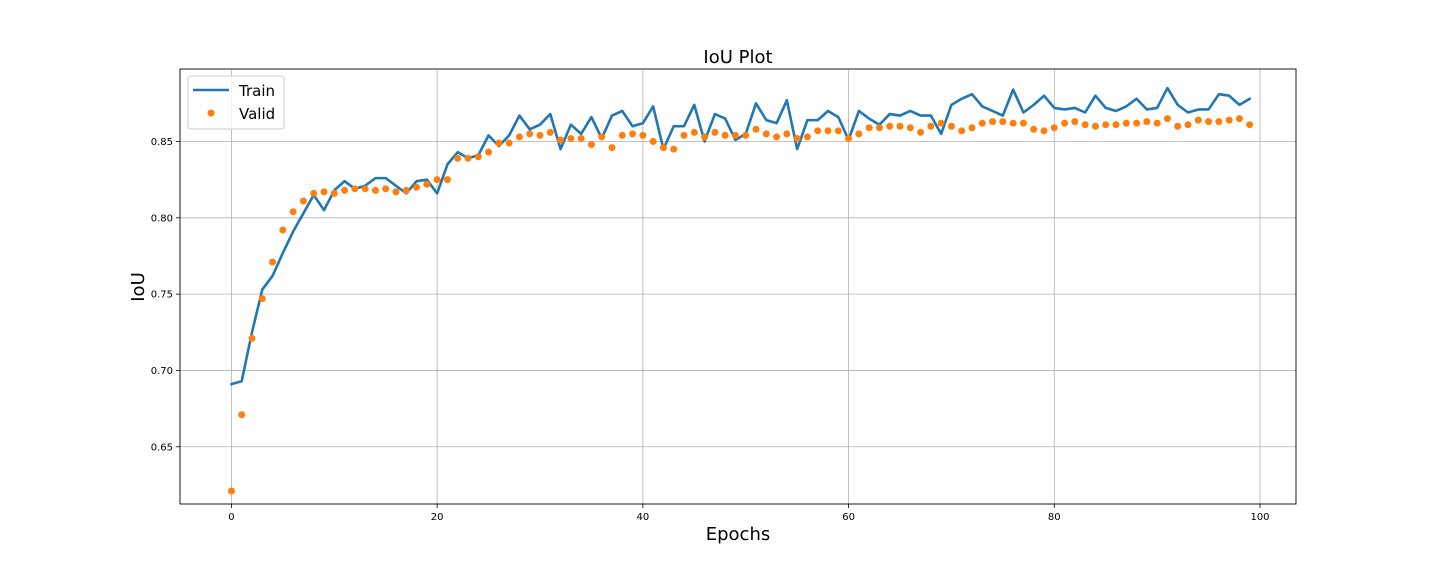  Describe the element at coordinates (211, 113) in the screenshot. I see `legend-valid-swatch` at that location.